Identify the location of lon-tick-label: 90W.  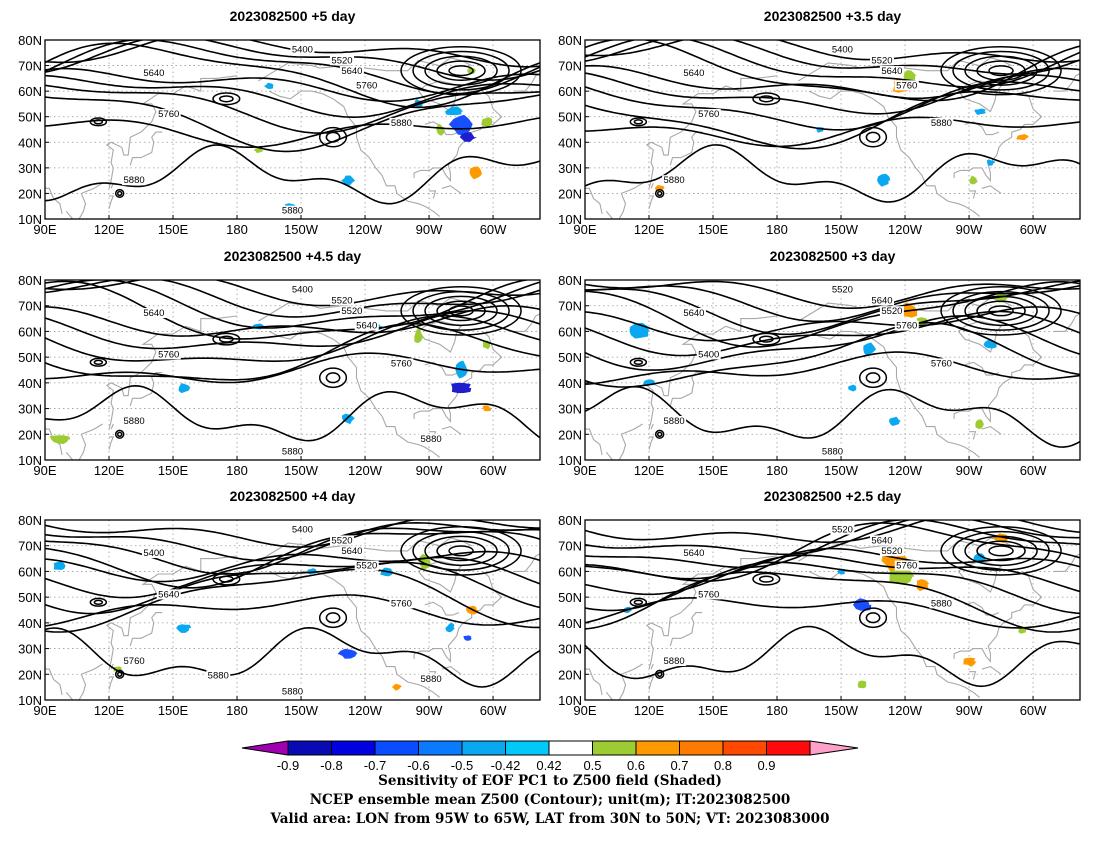
(969, 470).